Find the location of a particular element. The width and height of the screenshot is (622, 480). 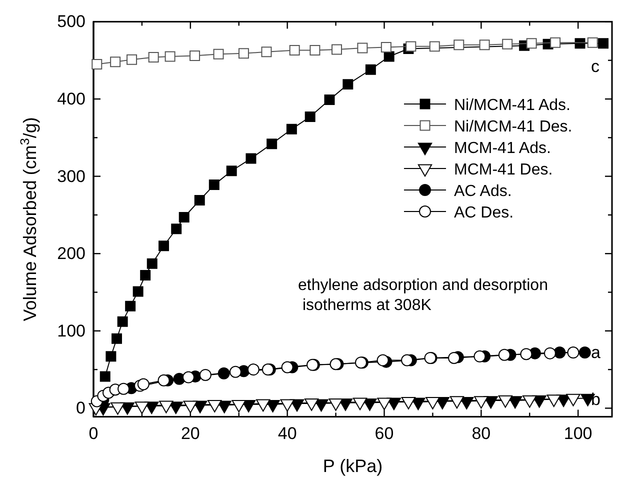

legend-label: Ni/MCM-41 Des. is located at coordinates (513, 127).